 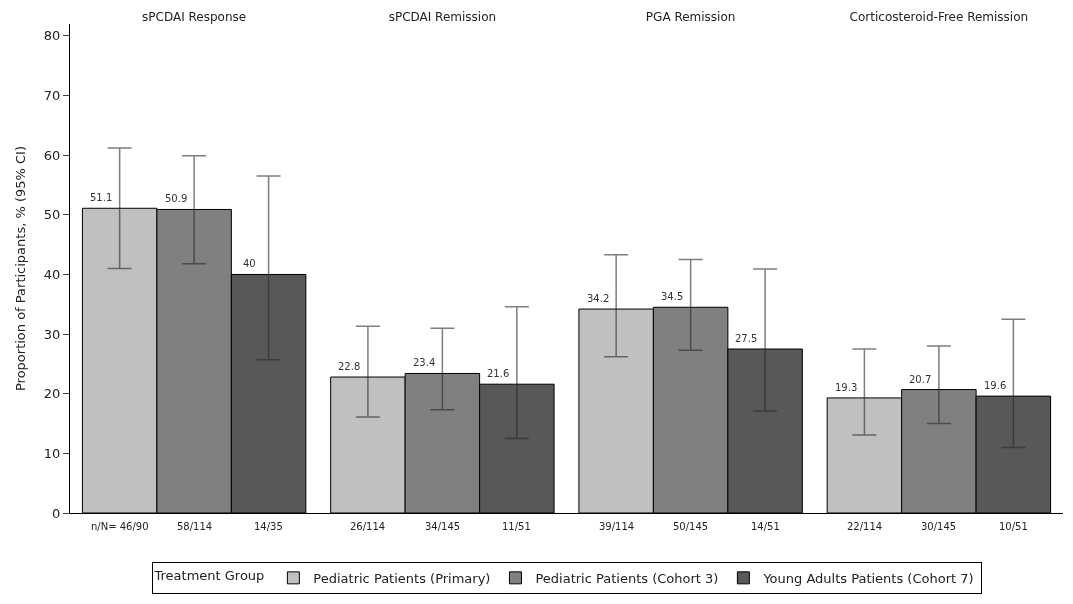 I want to click on y-axis-title: Proportion of Participants, % (95% CI), so click(x=20, y=268).